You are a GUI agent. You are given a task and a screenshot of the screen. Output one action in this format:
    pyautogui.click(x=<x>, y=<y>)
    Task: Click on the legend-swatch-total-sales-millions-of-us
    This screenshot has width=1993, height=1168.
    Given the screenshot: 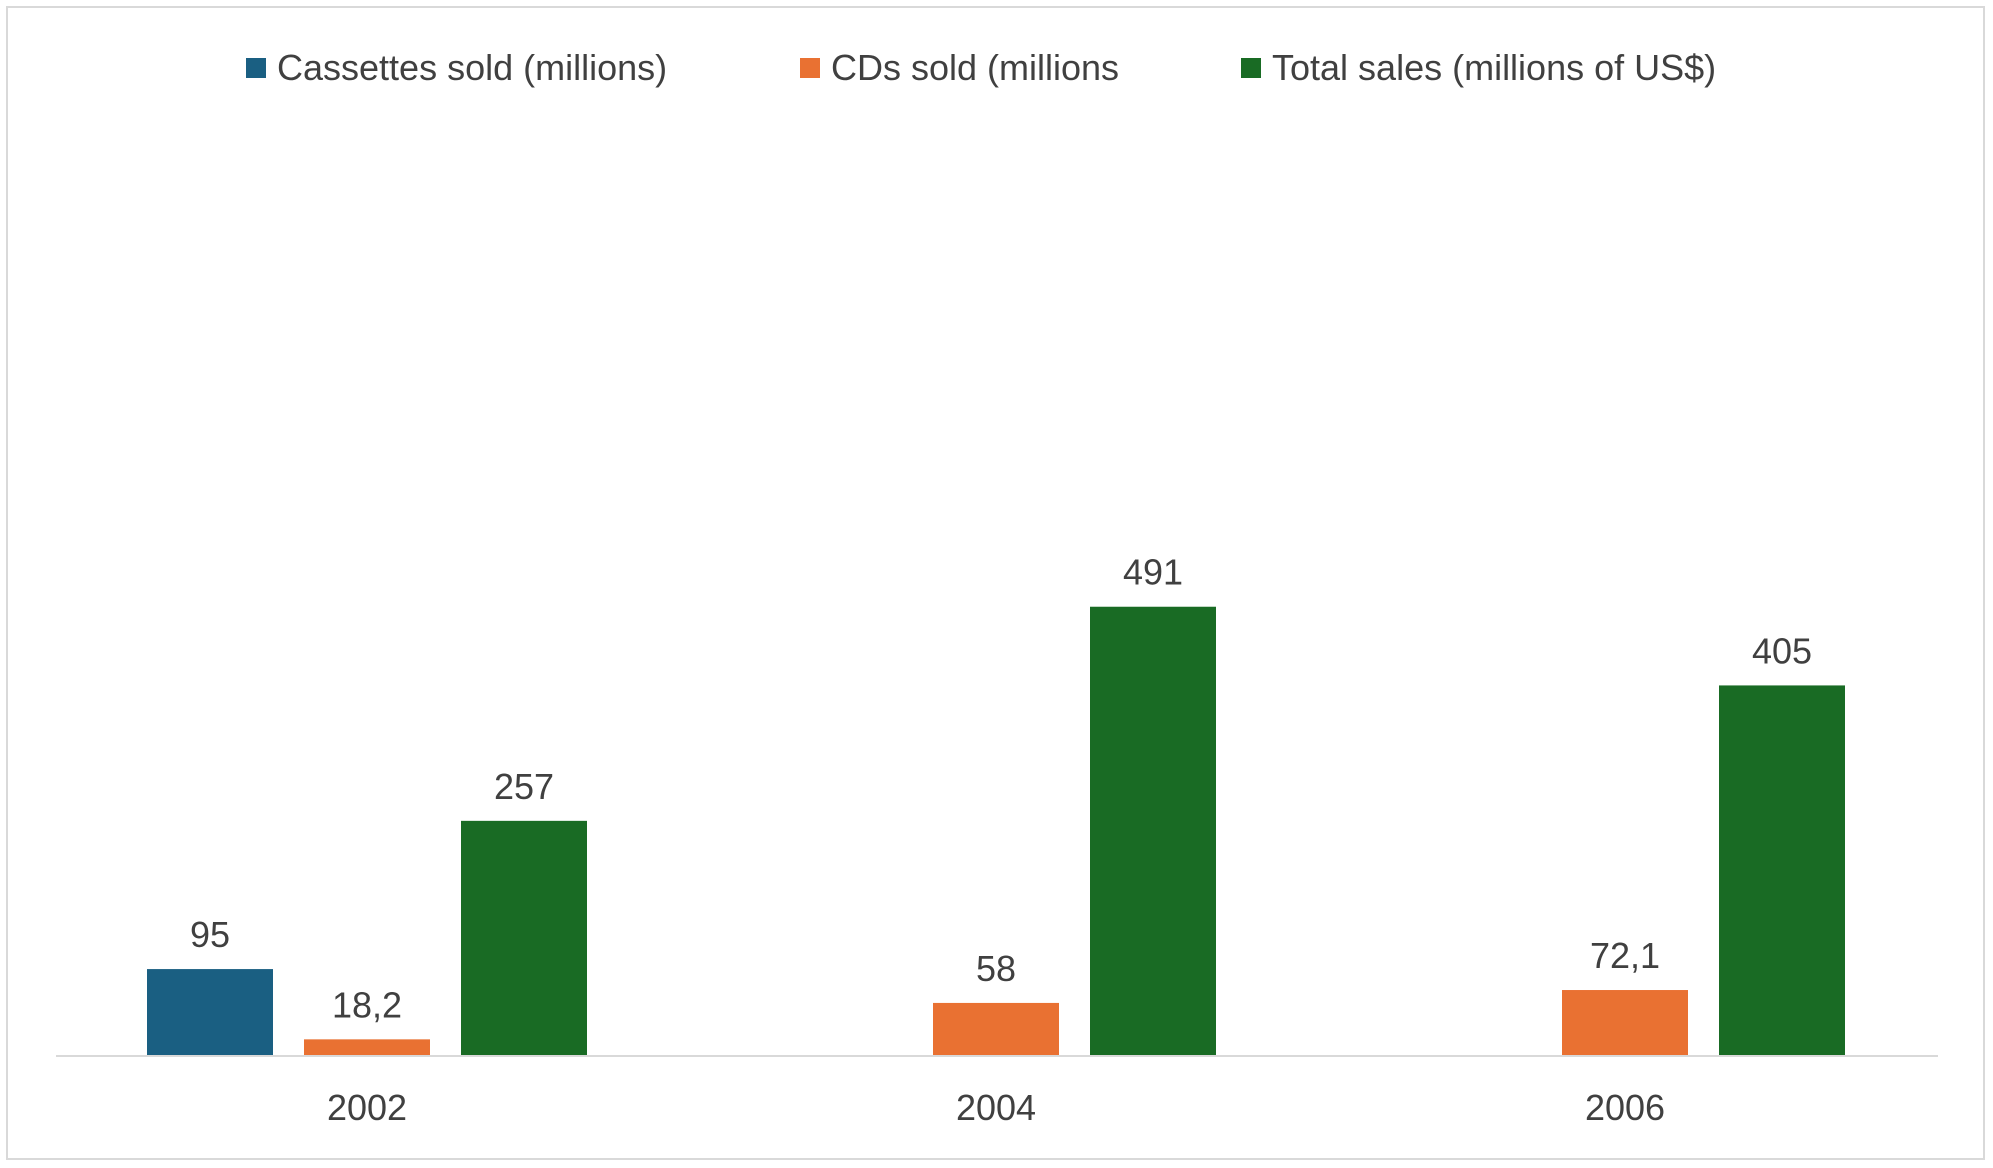 What is the action you would take?
    pyautogui.click(x=1251, y=68)
    